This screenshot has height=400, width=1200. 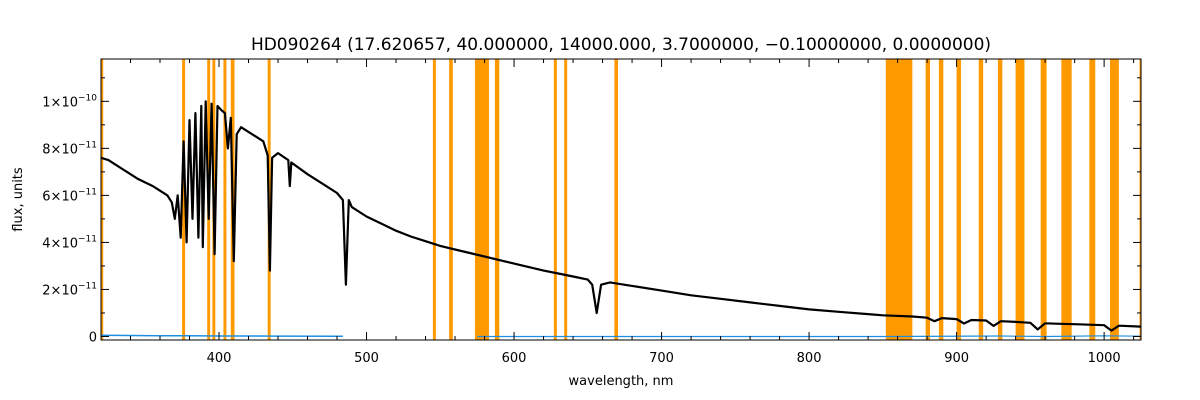 What do you see at coordinates (69, 148) in the screenshot?
I see `y-tick-label-4: 8×10⁻¹¹` at bounding box center [69, 148].